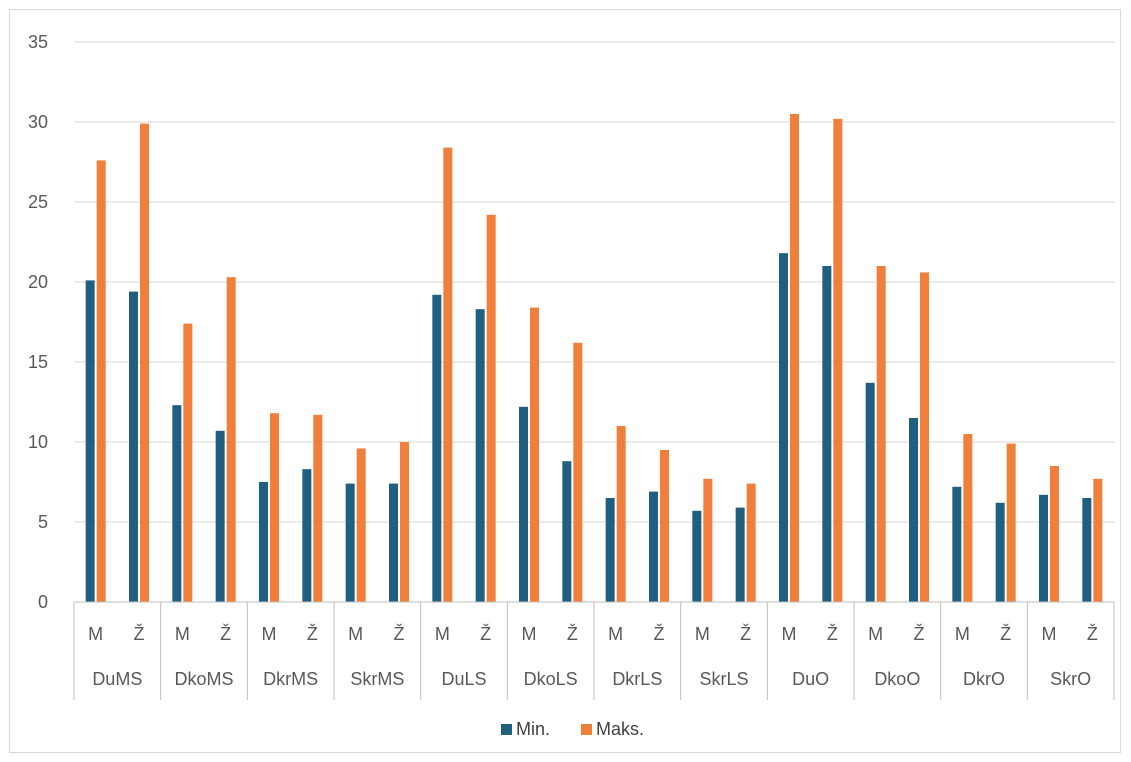  What do you see at coordinates (38, 362) in the screenshot?
I see `y-tick-label: 15` at bounding box center [38, 362].